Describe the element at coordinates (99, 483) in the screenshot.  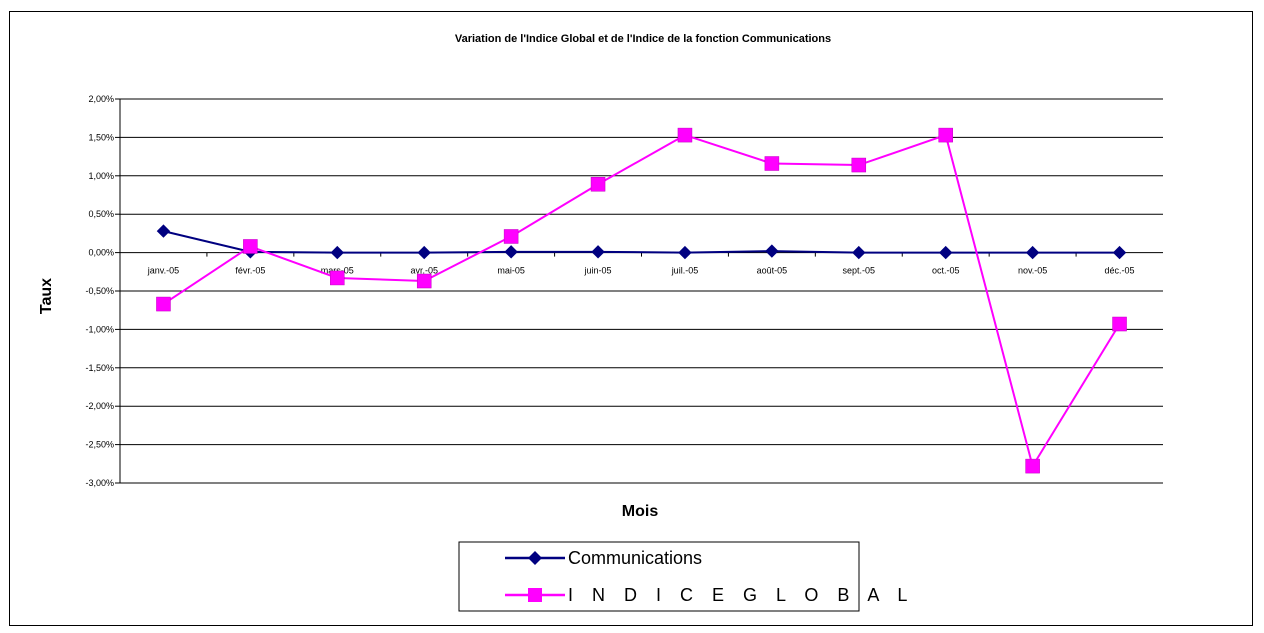
I see `y-tick-label: -3,00%` at that location.